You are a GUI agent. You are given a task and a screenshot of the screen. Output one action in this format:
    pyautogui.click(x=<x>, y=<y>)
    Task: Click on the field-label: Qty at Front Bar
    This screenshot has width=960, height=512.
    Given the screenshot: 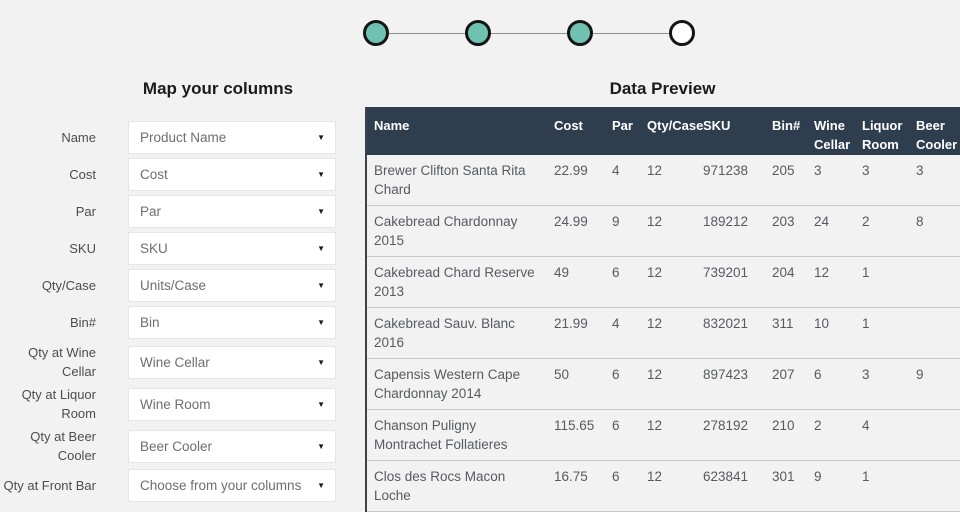 What is the action you would take?
    pyautogui.click(x=49, y=485)
    